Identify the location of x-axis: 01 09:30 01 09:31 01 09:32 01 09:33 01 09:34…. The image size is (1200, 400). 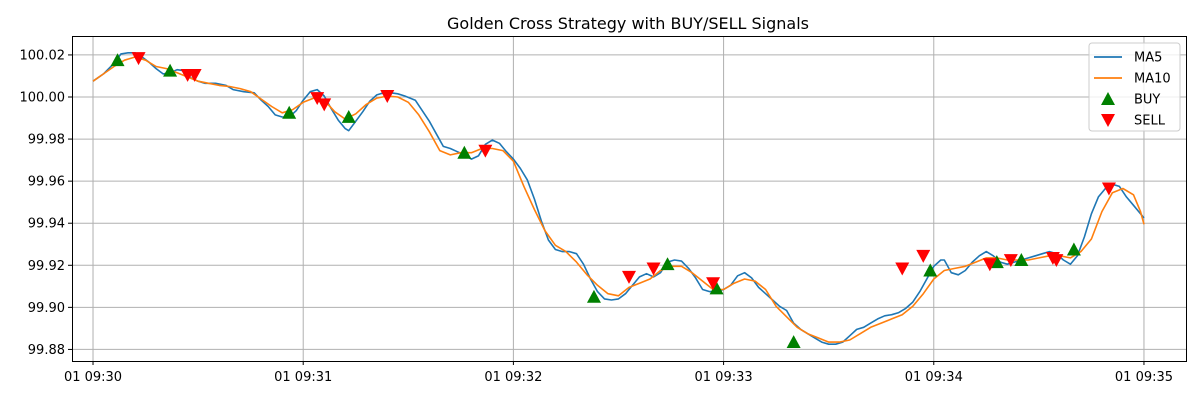
(618, 373).